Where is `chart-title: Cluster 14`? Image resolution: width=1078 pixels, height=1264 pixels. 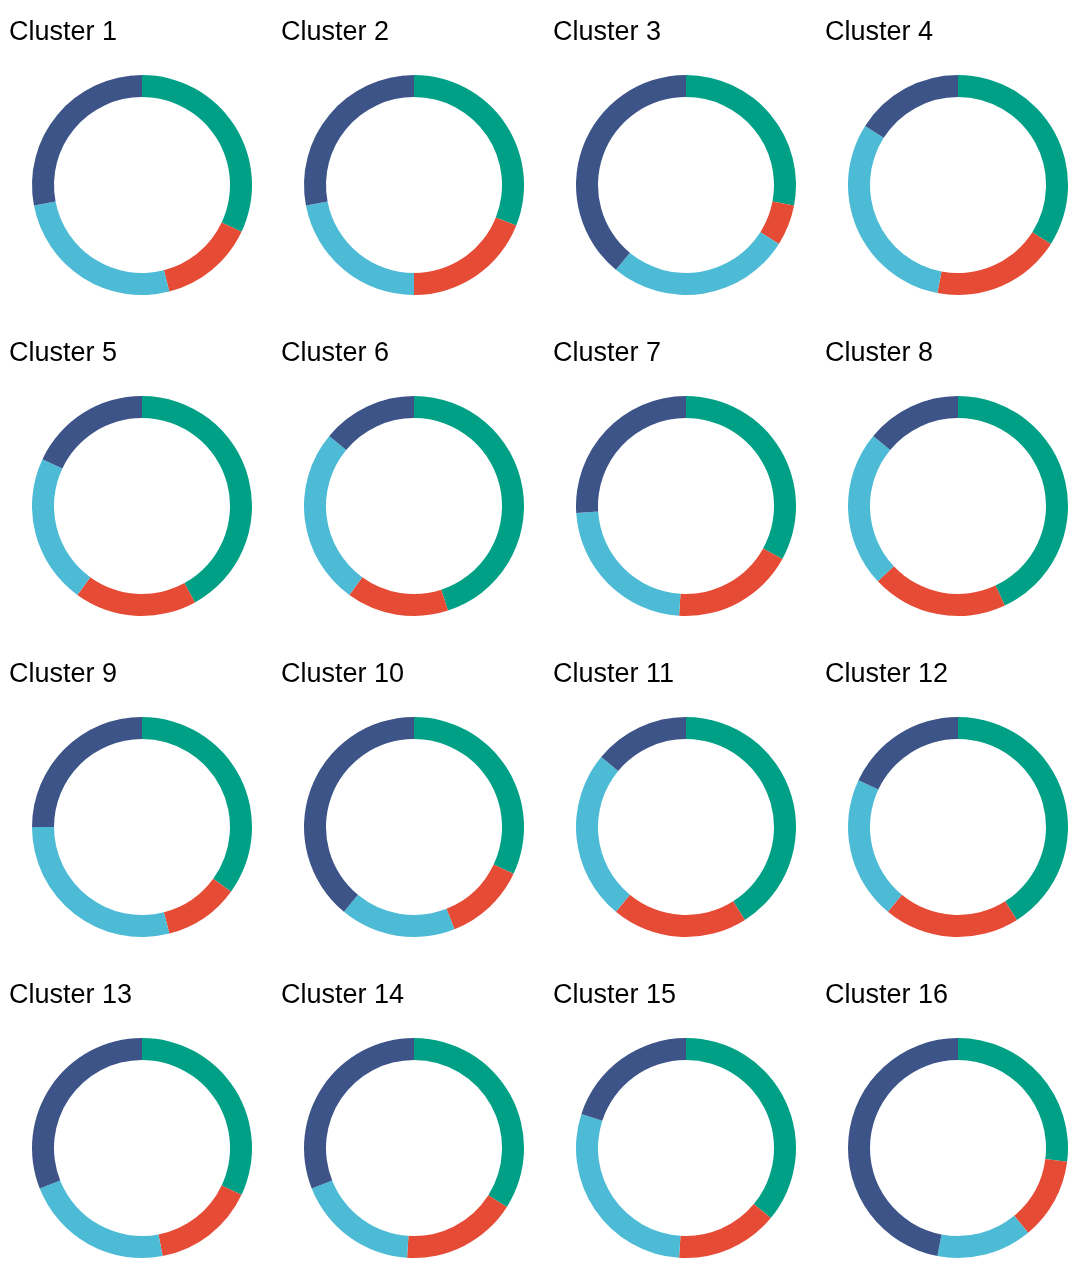
chart-title: Cluster 14 is located at coordinates (343, 993).